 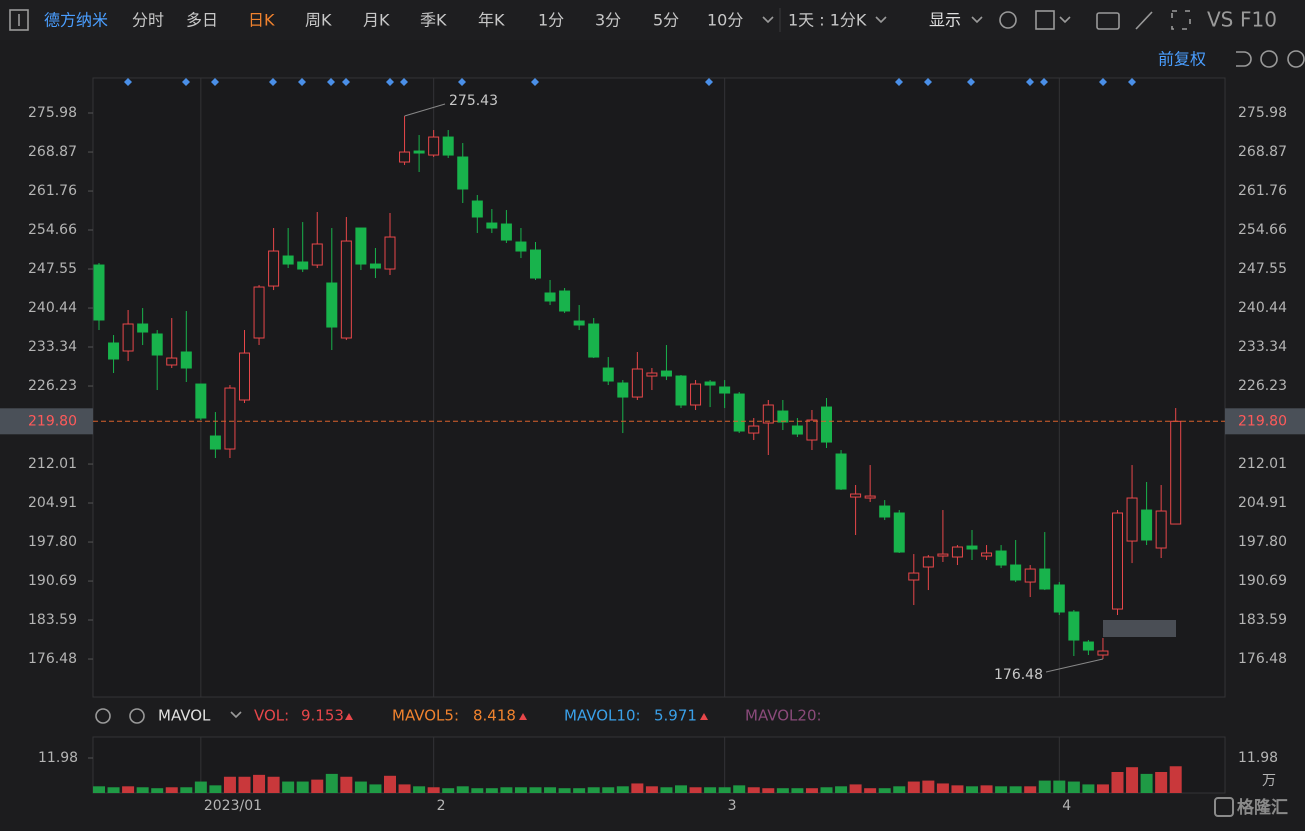 I want to click on watermark-logo, so click(x=1224, y=807).